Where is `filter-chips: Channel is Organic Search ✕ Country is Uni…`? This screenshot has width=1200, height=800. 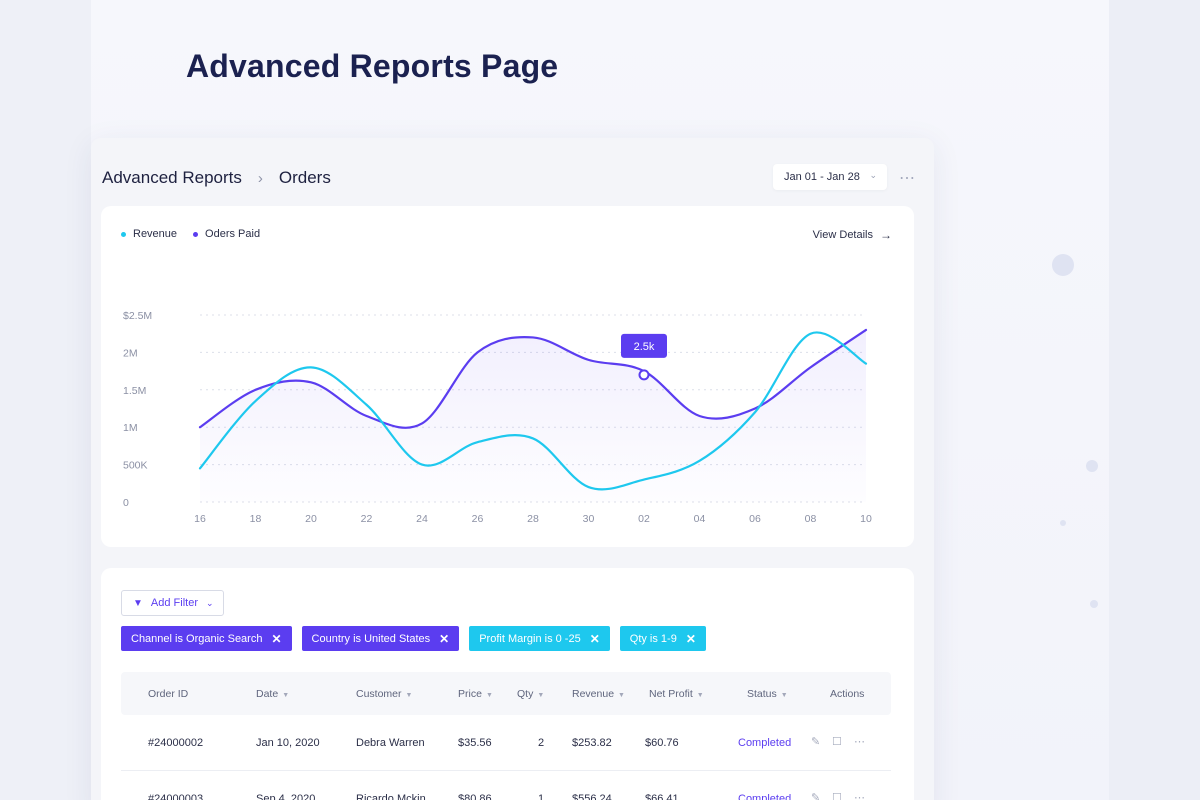
filter-chips: Channel is Organic Search ✕ Country is Uni… is located at coordinates (418, 638).